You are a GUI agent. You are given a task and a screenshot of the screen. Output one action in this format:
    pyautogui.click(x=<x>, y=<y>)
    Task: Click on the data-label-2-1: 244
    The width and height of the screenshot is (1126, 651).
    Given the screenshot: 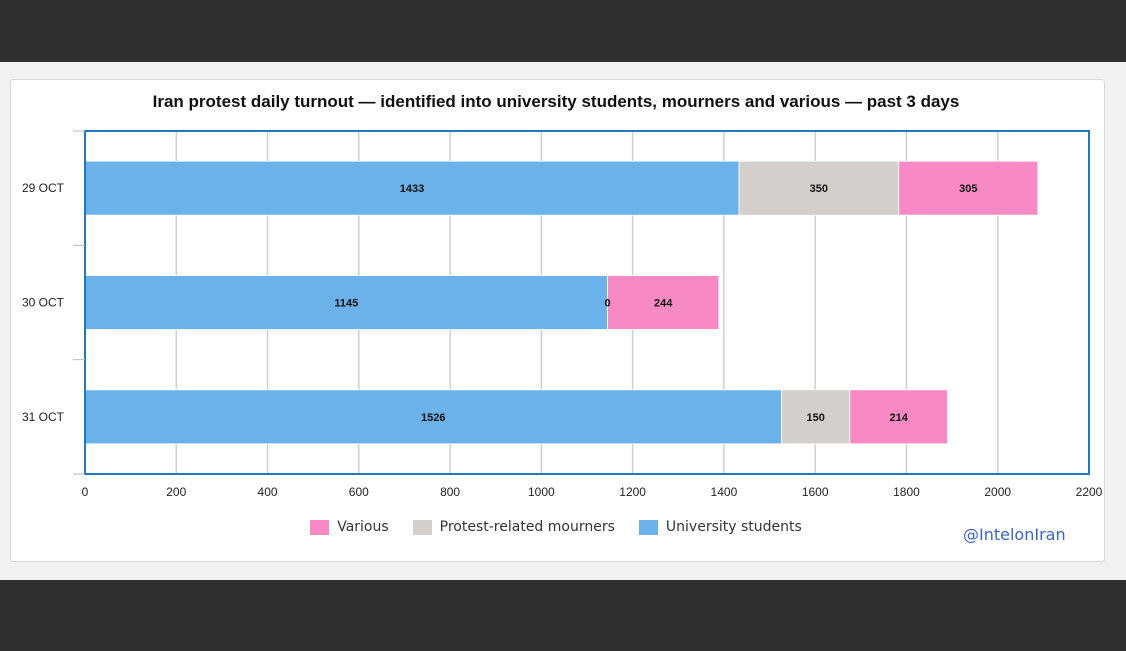 What is the action you would take?
    pyautogui.click(x=663, y=304)
    